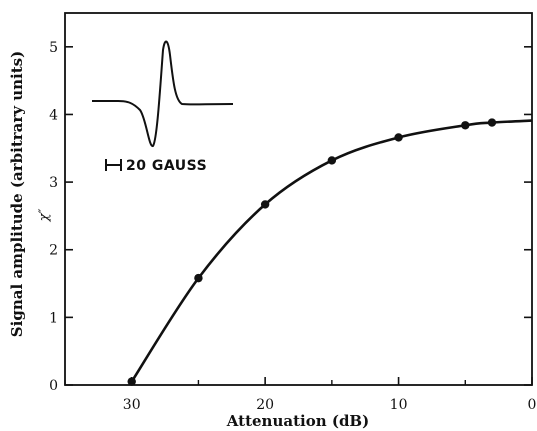 The height and width of the screenshot is (431, 537). Describe the element at coordinates (17, 194) in the screenshot. I see `y-axis-label: Signal amplitude (arbitrary units)` at that location.